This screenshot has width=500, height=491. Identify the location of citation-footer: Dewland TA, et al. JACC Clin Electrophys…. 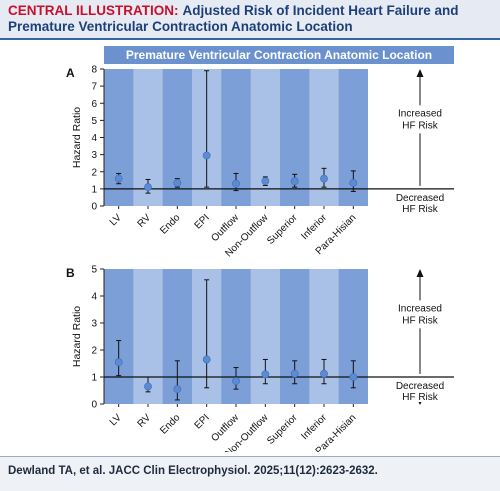
(250, 473).